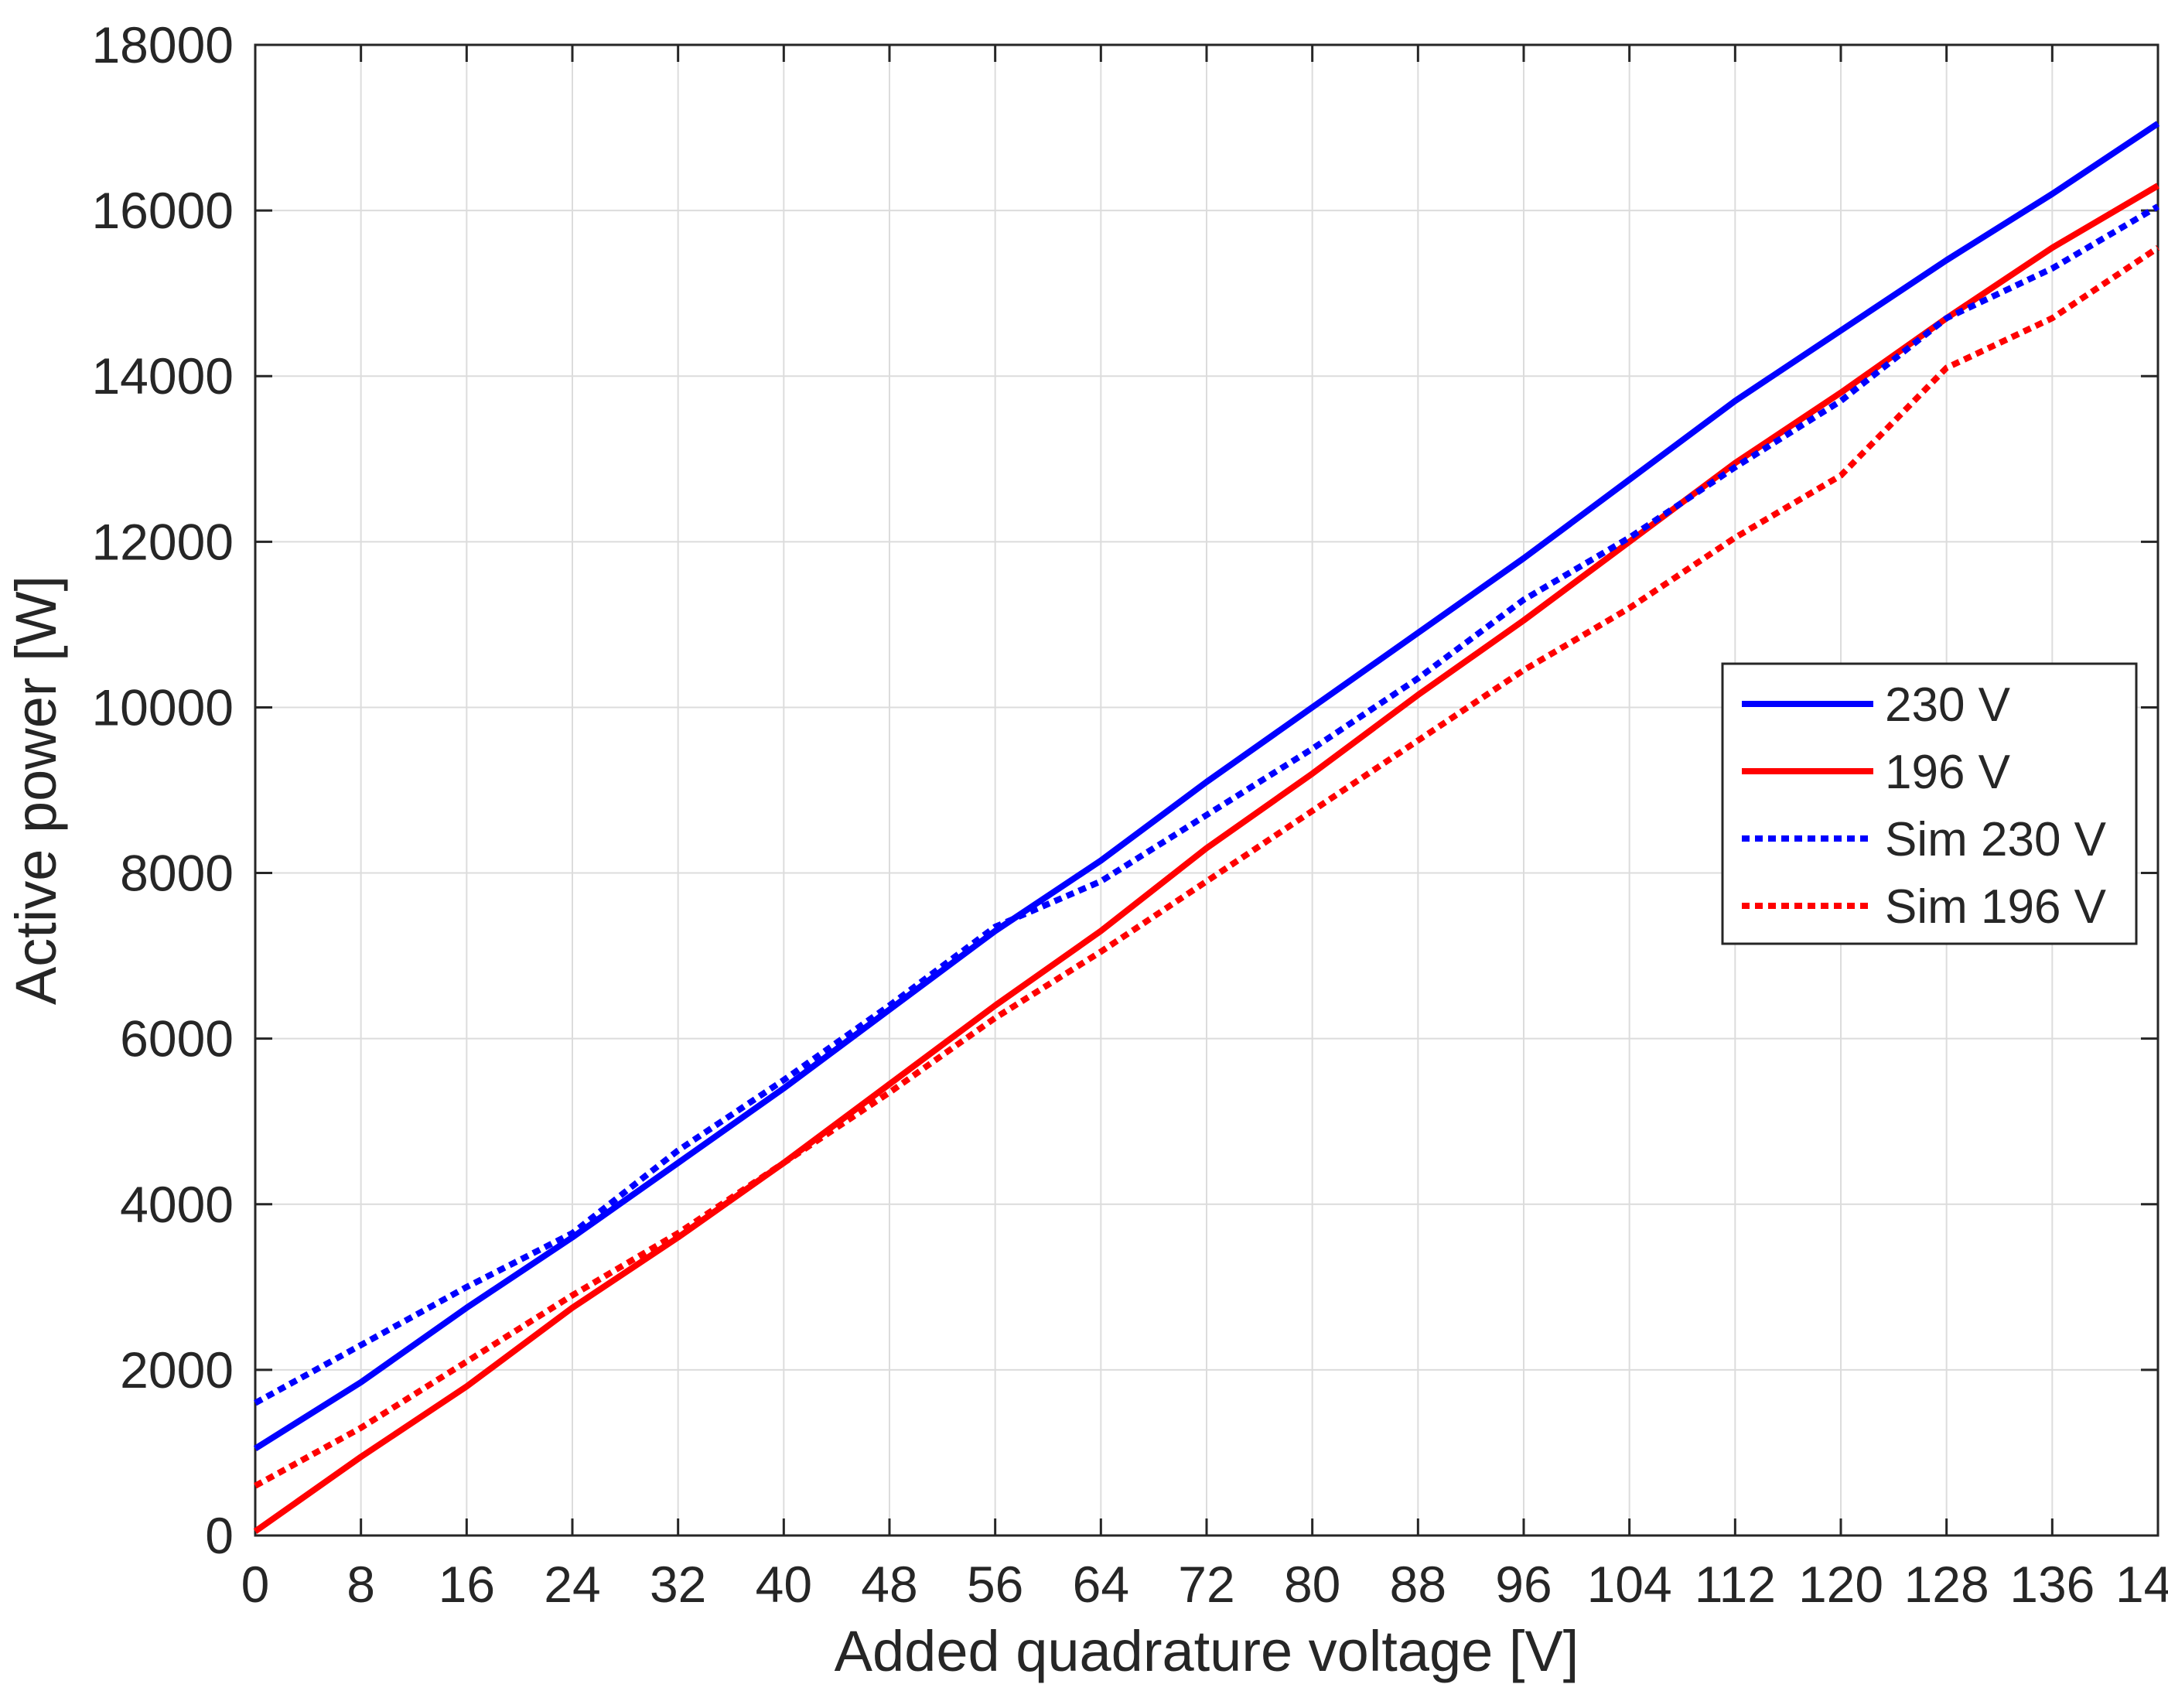 The width and height of the screenshot is (2168, 1708). Describe the element at coordinates (162, 210) in the screenshot. I see `y-tick-label: 16000` at that location.